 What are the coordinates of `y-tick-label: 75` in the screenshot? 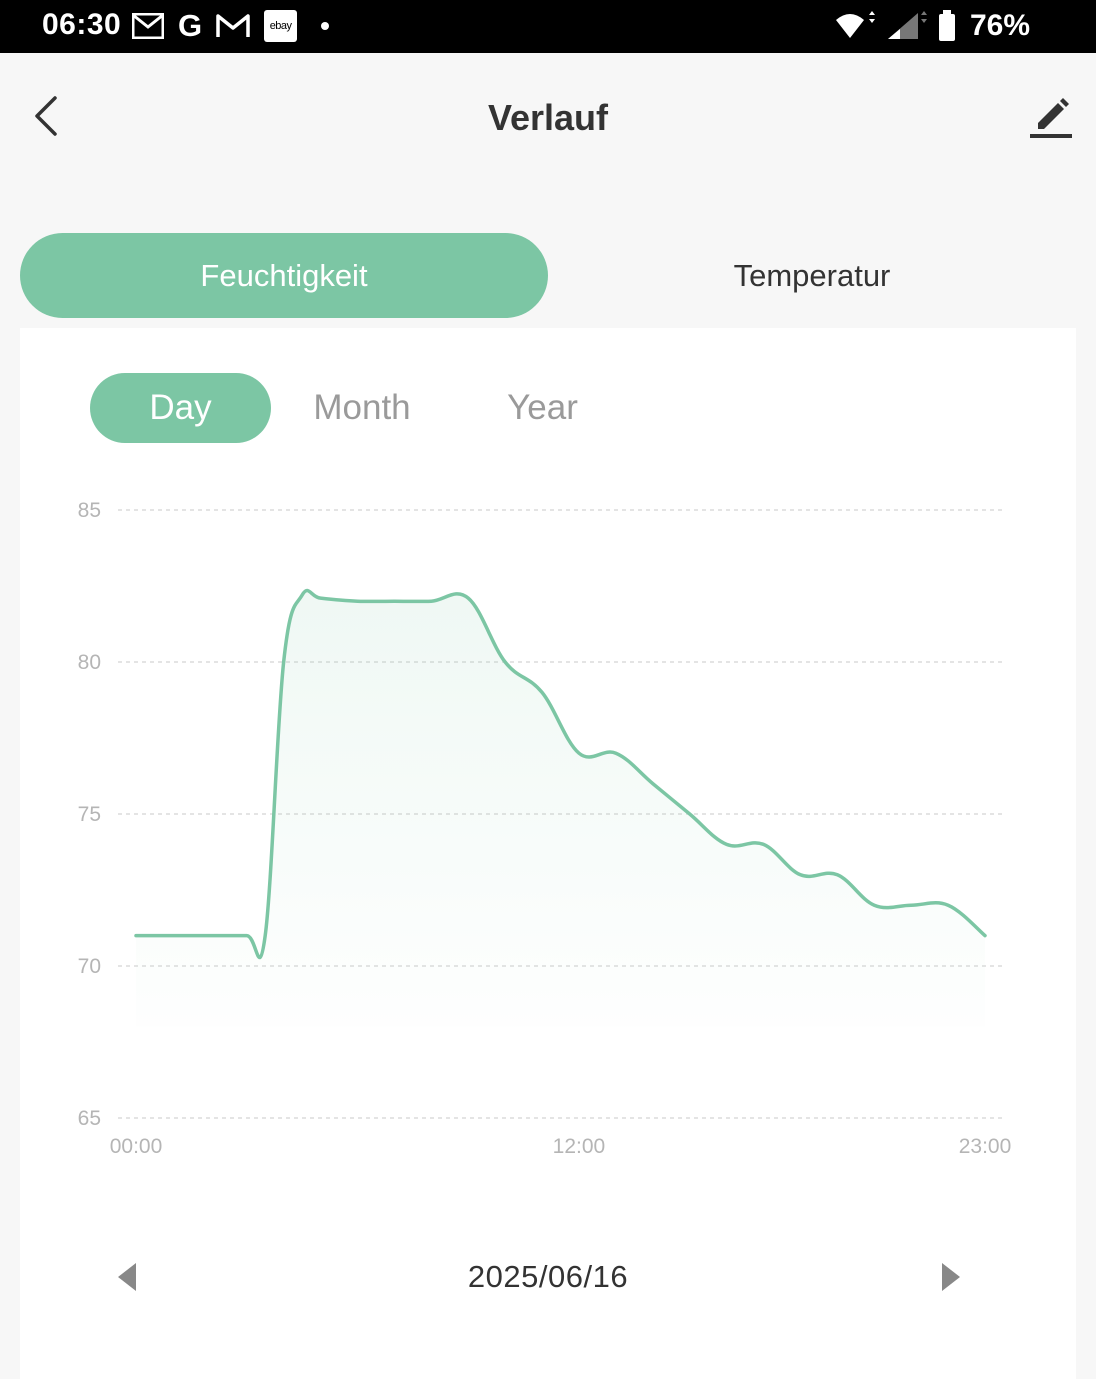 It's located at (89, 814).